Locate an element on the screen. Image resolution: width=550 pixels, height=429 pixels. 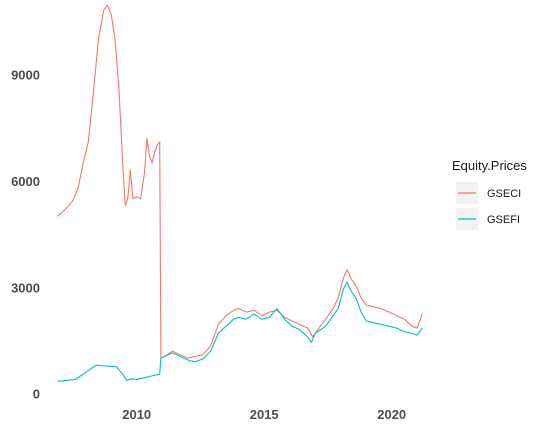
y-tick-label: 3000 is located at coordinates (25, 287).